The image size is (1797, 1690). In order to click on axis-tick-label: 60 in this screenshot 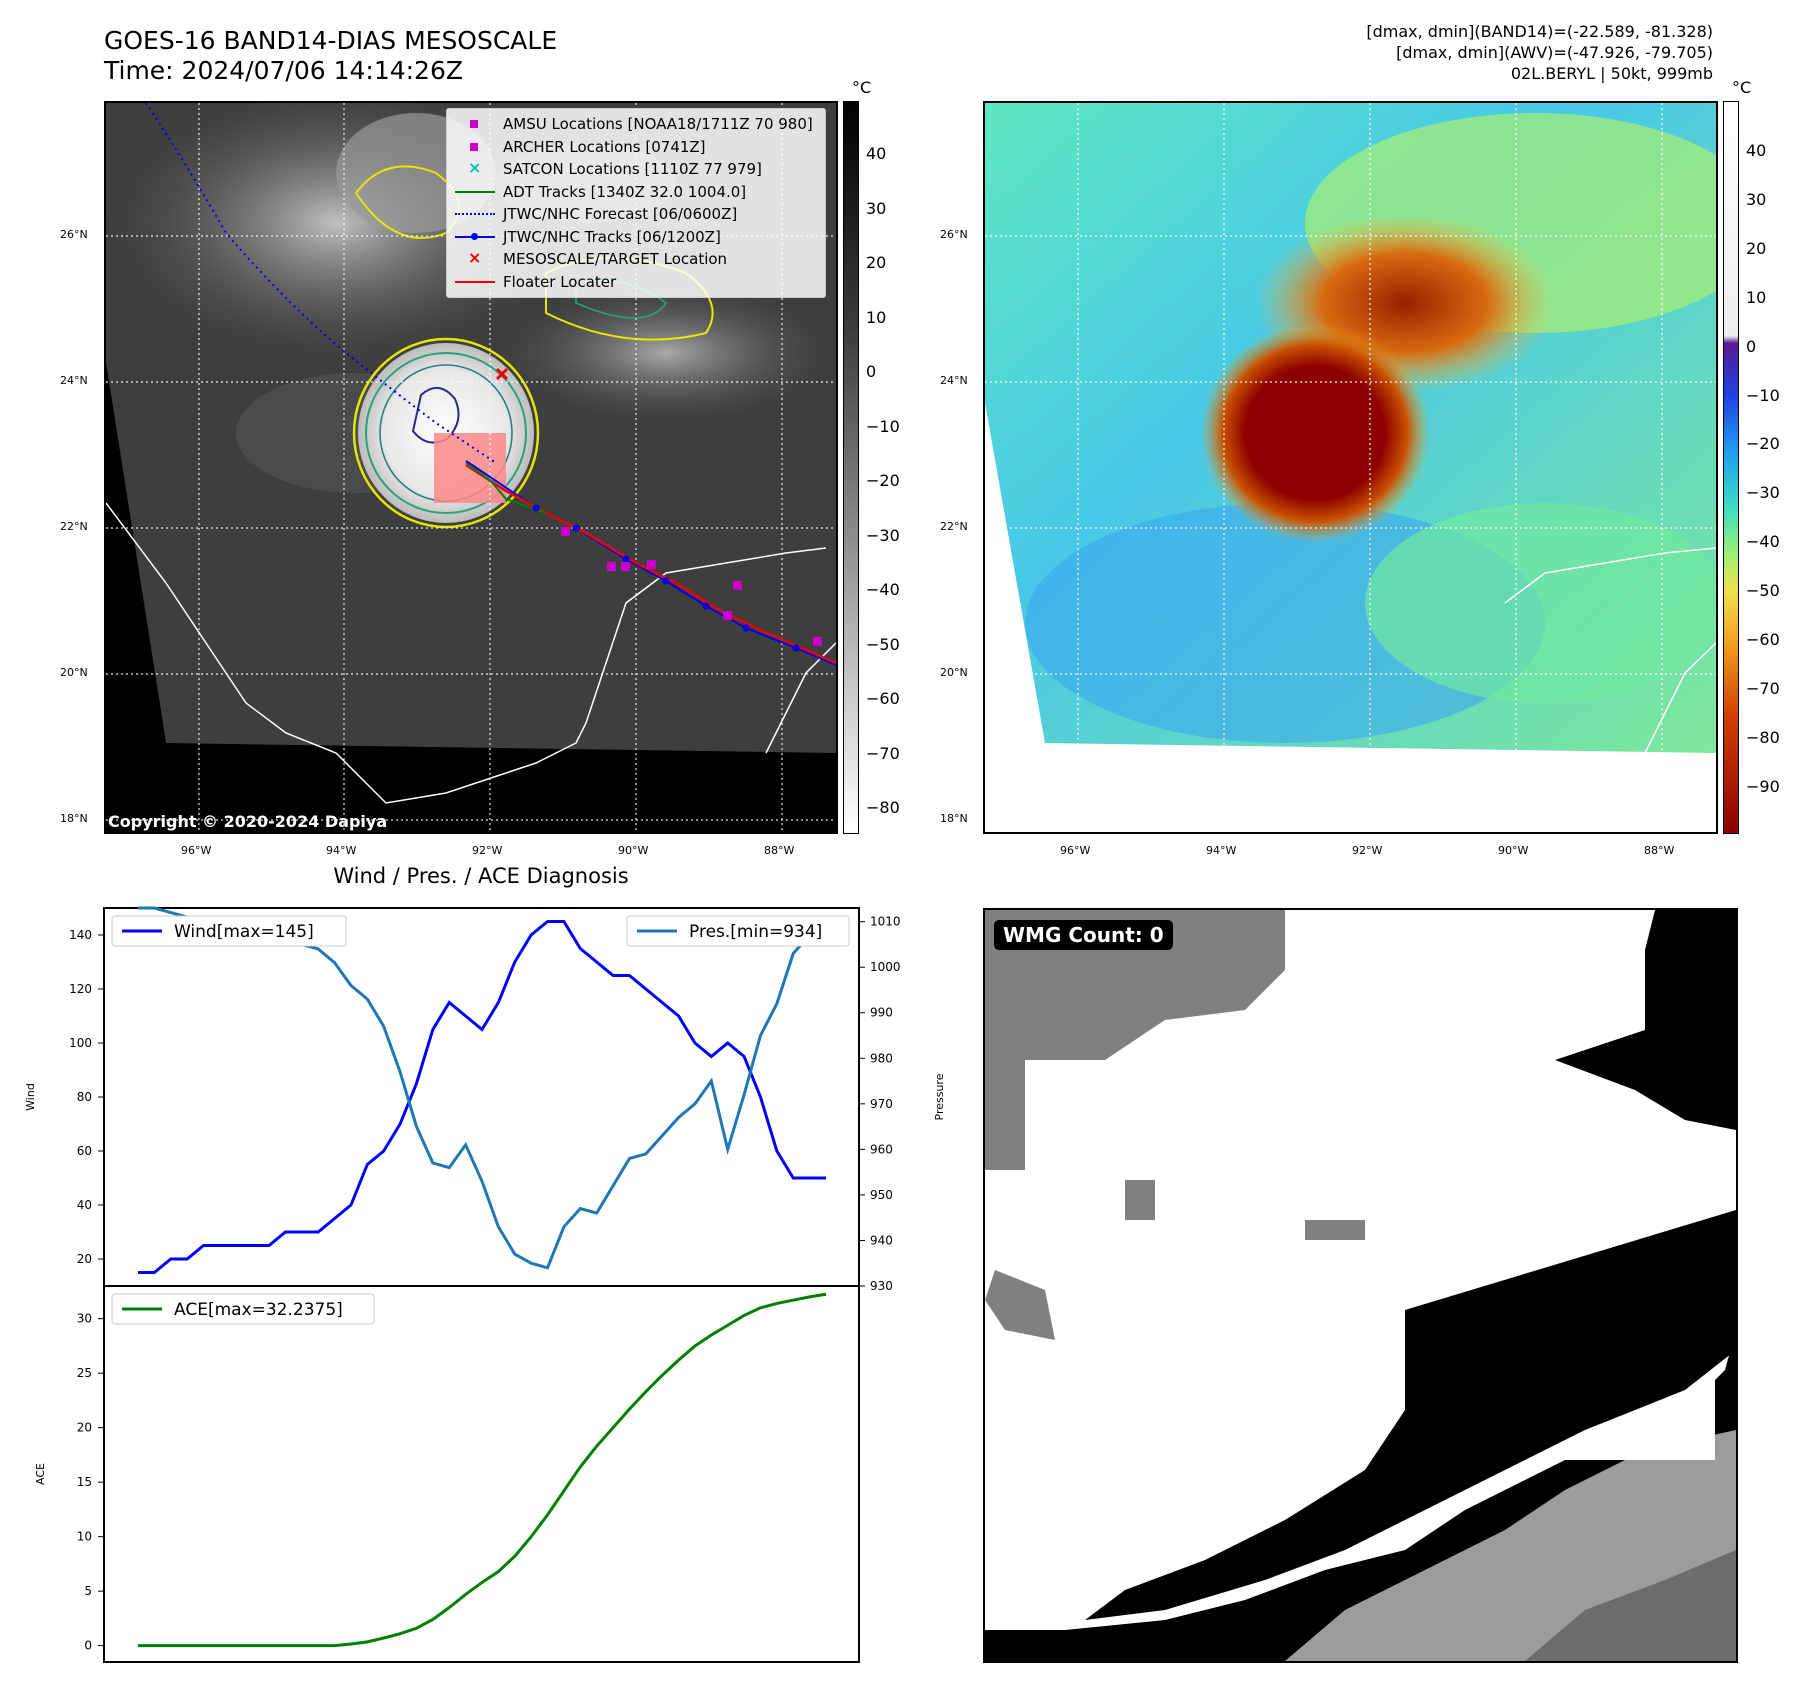, I will do `click(84, 1151)`.